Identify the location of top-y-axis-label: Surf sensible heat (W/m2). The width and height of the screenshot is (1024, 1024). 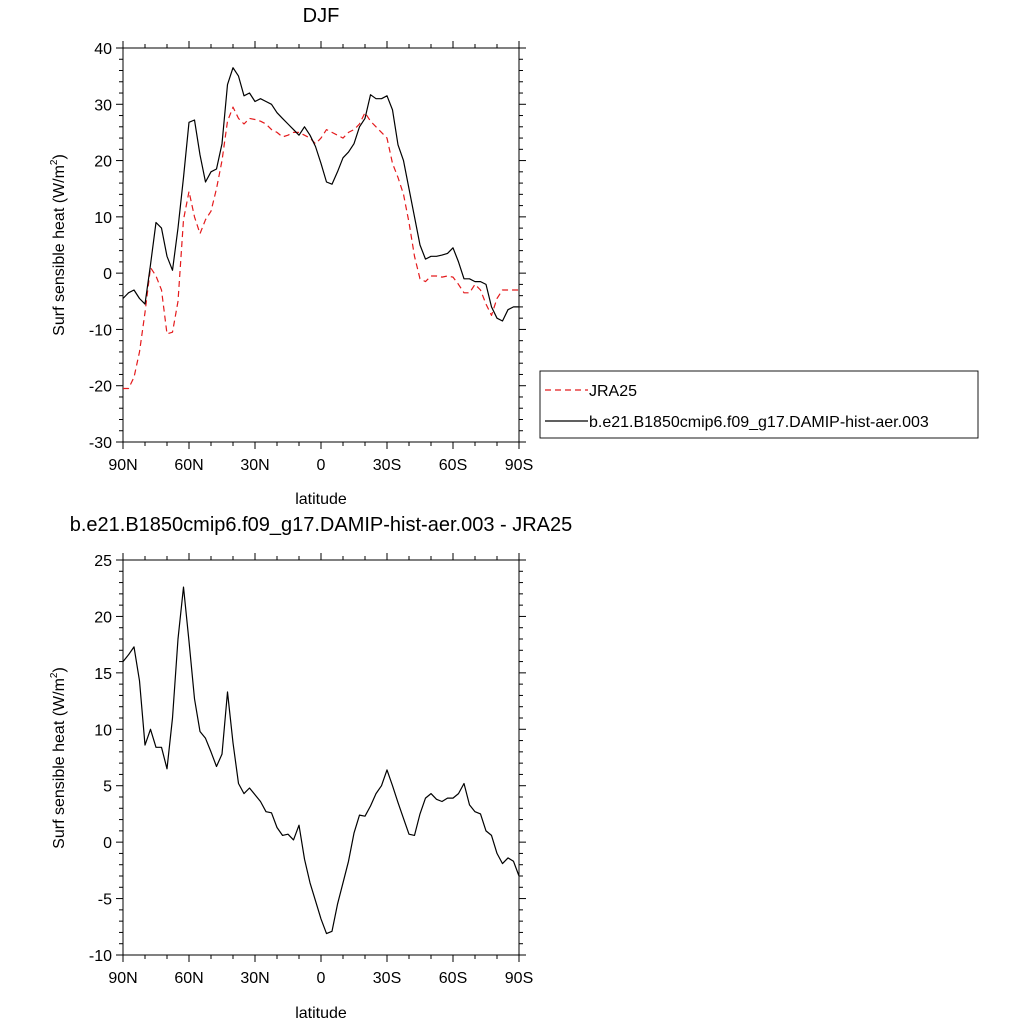
(58, 245).